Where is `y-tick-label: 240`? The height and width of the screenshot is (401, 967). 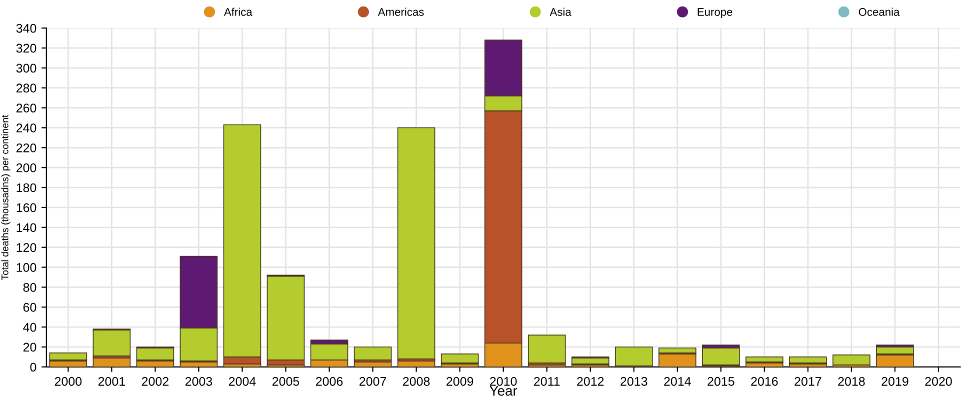
y-tick-label: 240 is located at coordinates (26, 128).